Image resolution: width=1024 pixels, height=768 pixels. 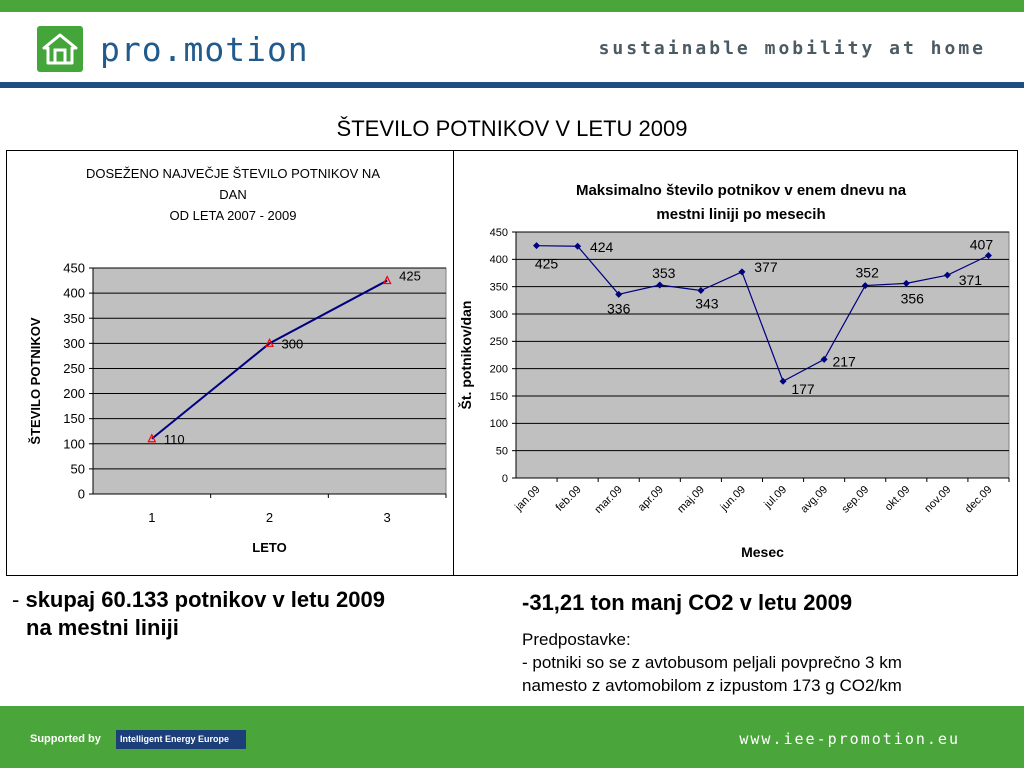 What do you see at coordinates (60, 49) in the screenshot?
I see `house-logo-icon` at bounding box center [60, 49].